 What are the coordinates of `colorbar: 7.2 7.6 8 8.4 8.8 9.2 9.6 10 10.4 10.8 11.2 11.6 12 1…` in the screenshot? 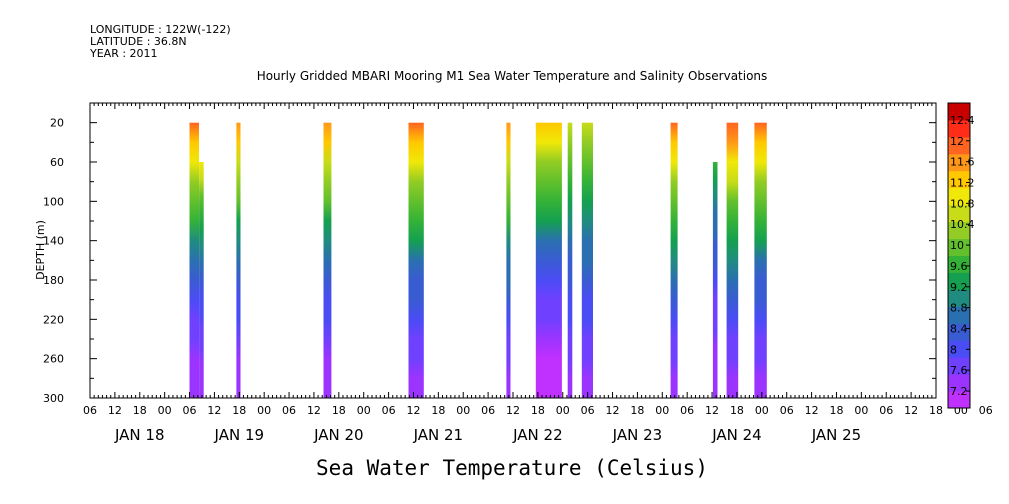 It's located at (961, 255).